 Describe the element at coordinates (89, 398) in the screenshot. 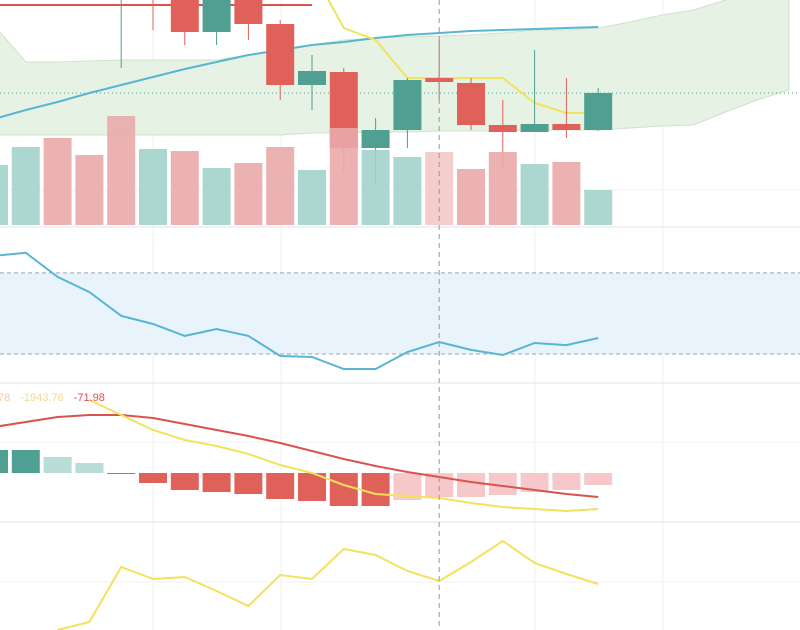

I see `indicator-value: -71.98` at that location.